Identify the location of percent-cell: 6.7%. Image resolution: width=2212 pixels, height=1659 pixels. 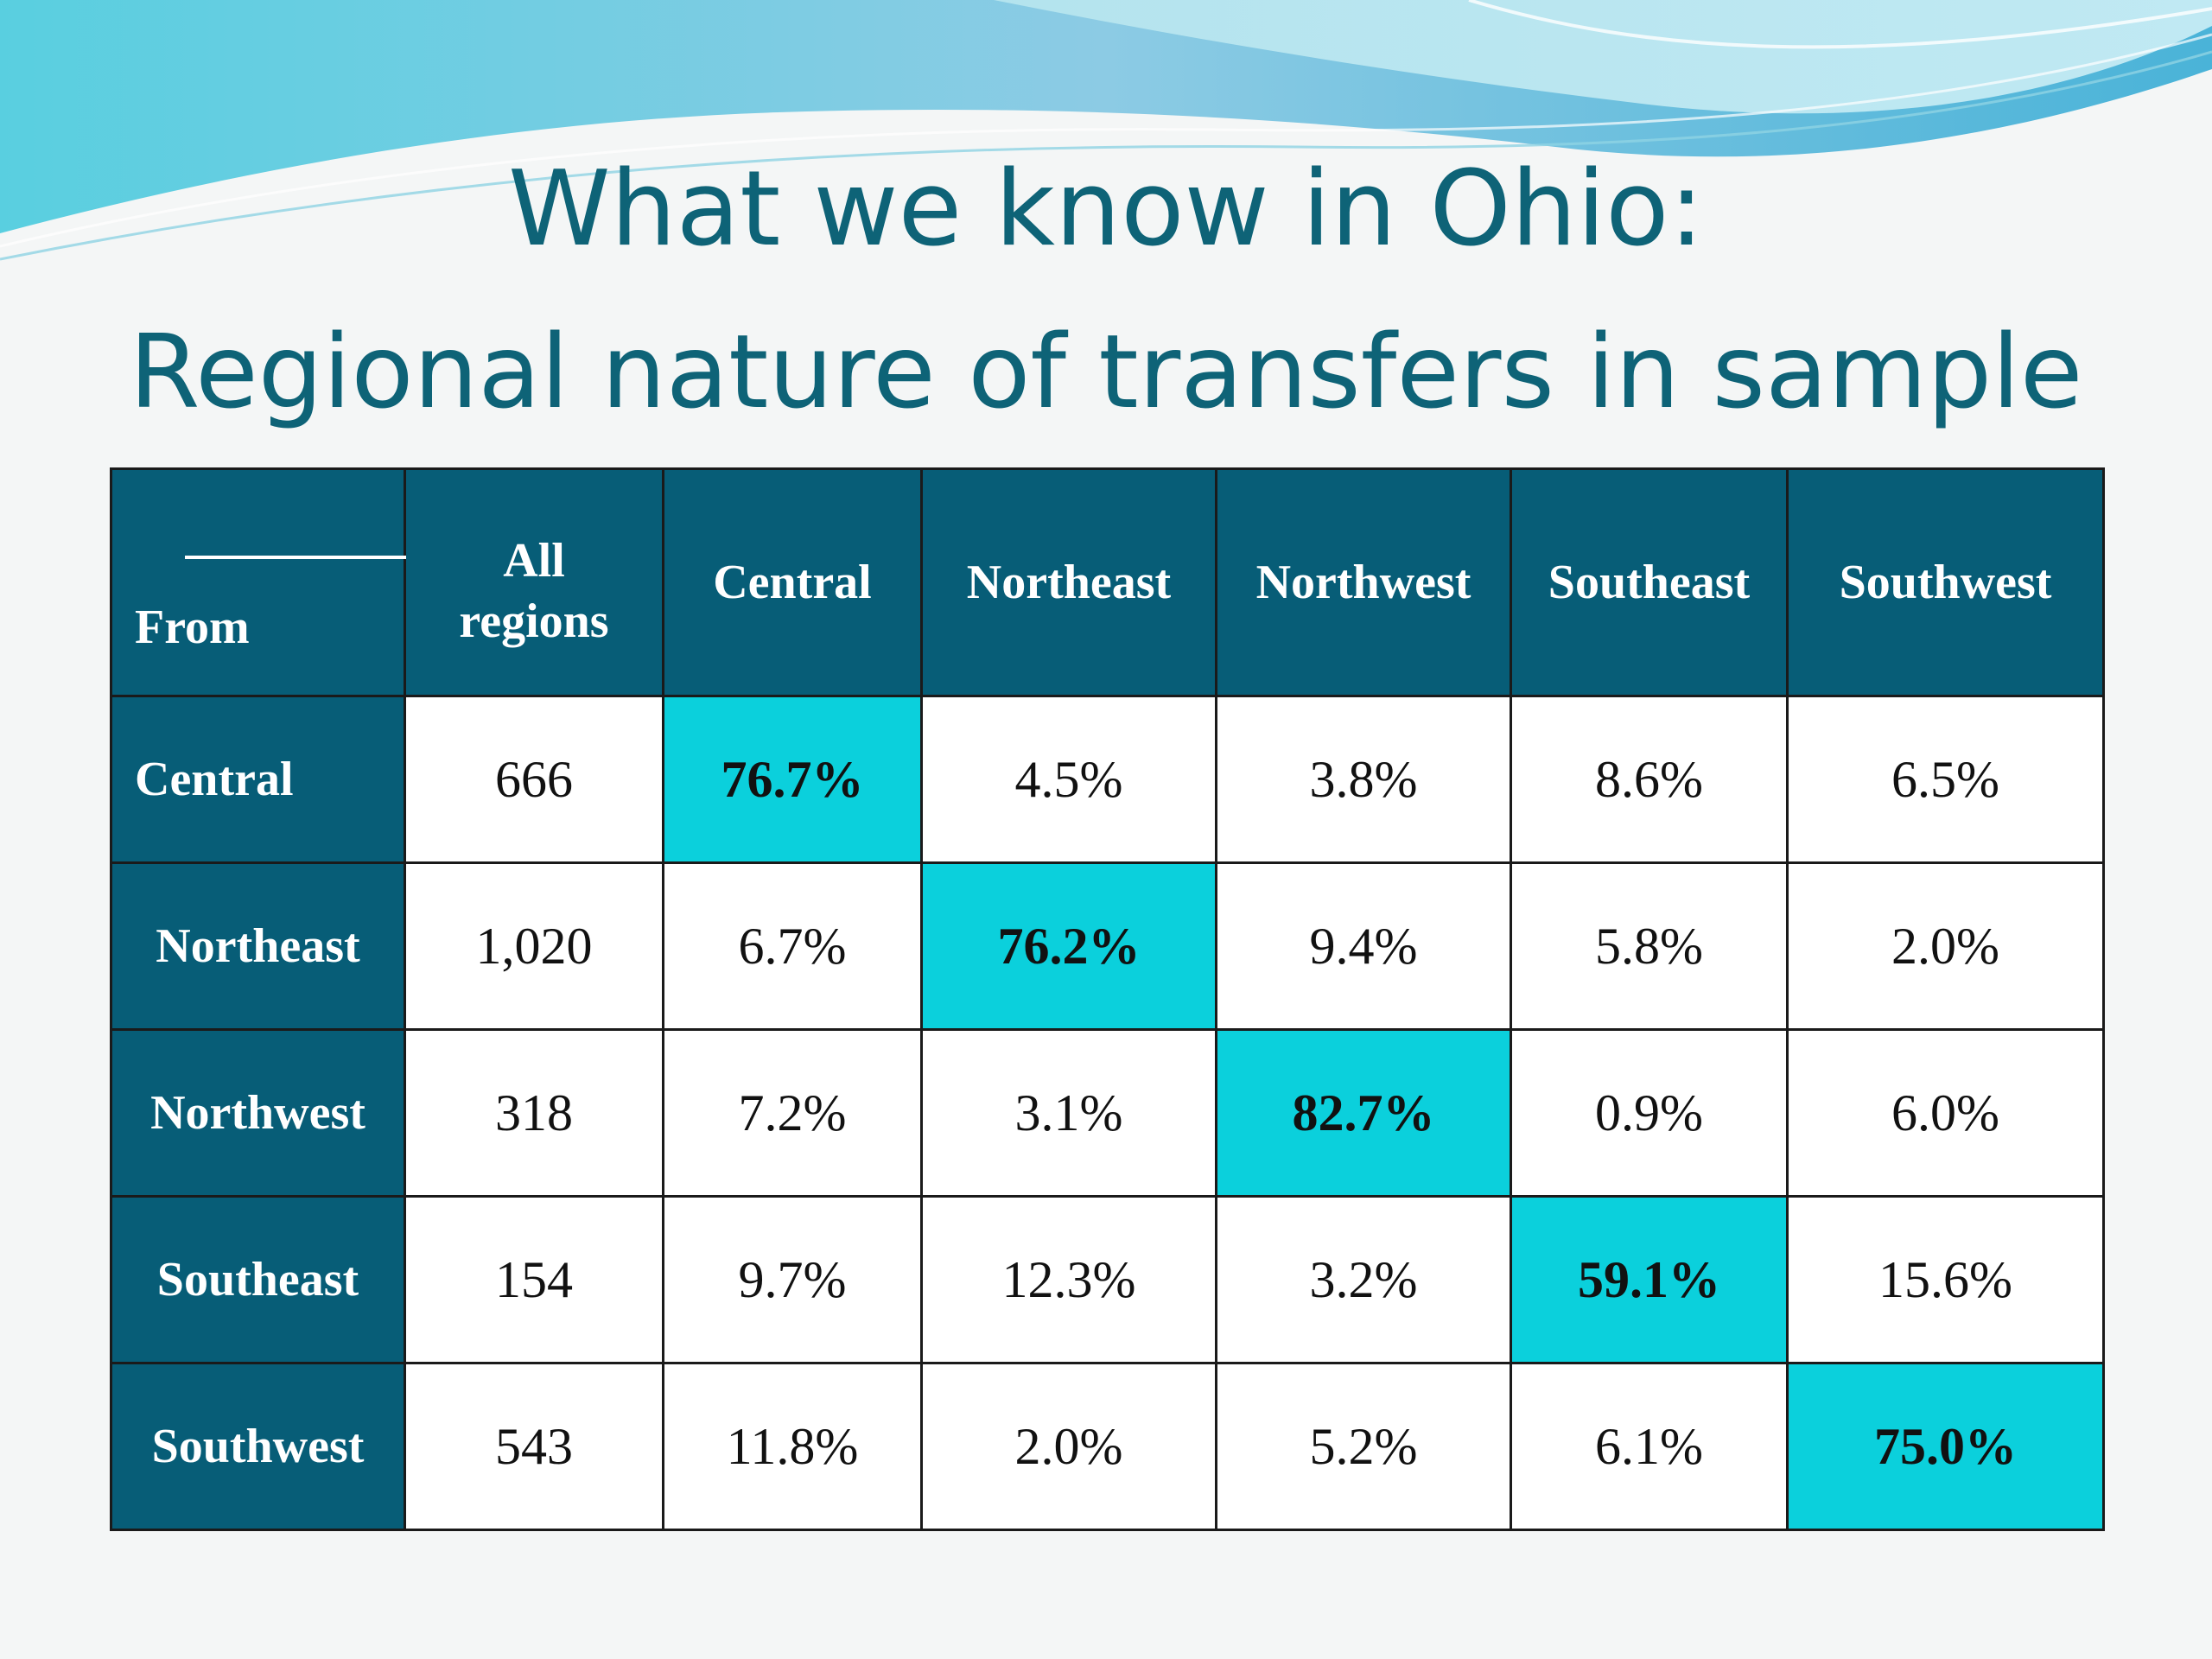
(792, 946).